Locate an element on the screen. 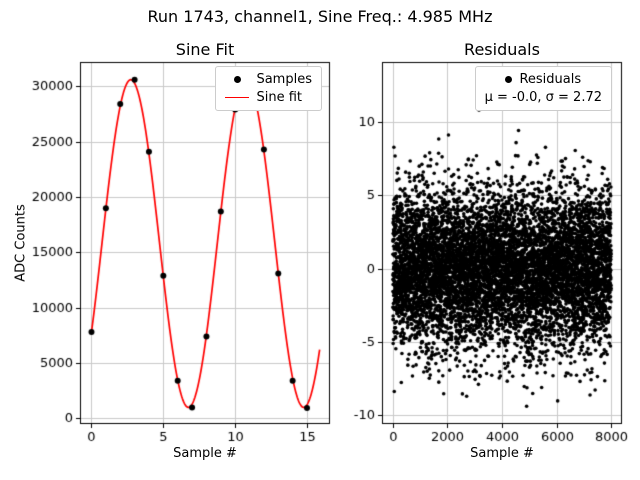 This screenshot has width=640, height=480. legend-label-residuals: Residuals is located at coordinates (550, 79).